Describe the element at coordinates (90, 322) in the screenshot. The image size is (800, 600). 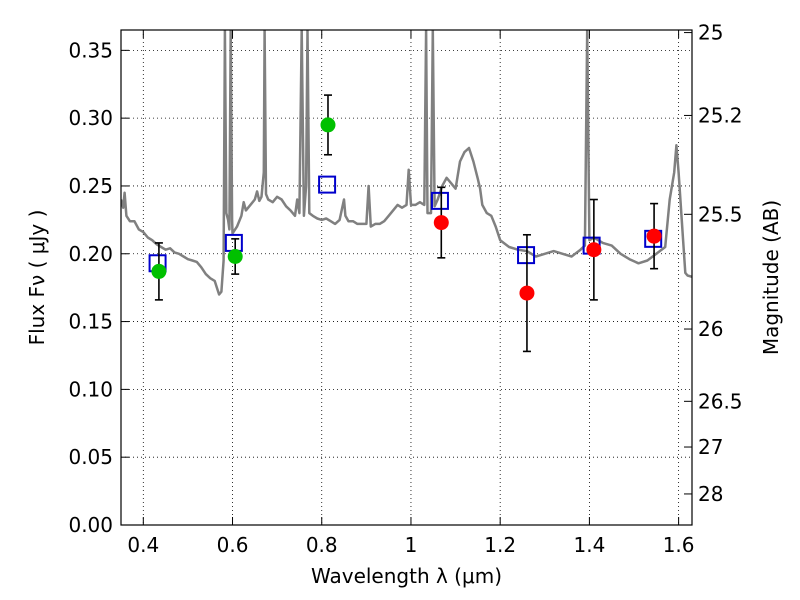
I see `y-tick-label: 0.15` at that location.